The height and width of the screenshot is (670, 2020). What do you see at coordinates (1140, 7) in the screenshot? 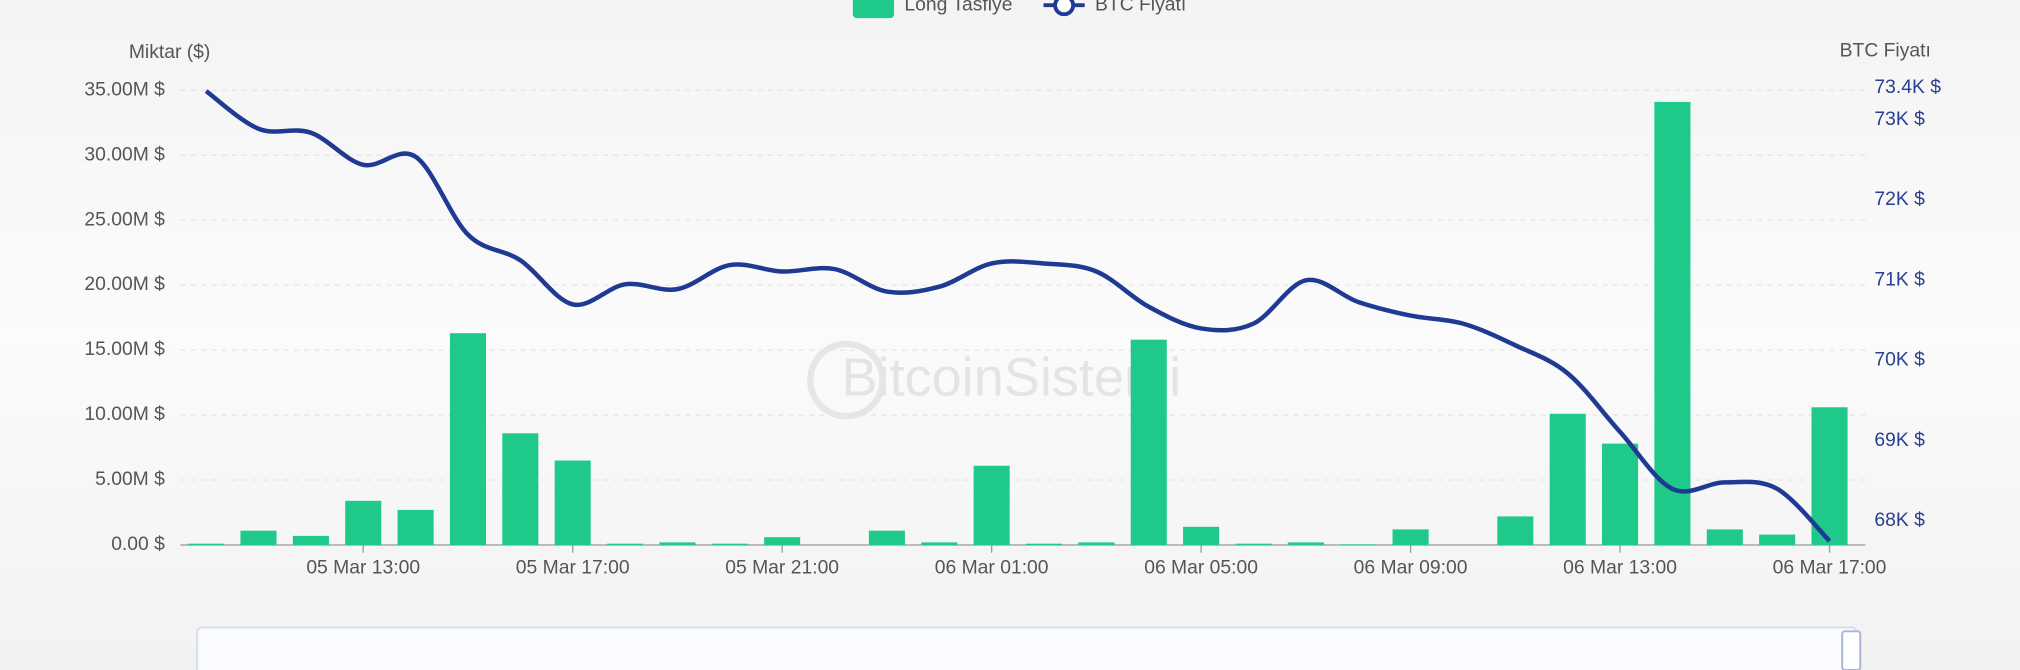
I see `legend-label: BTC Fiyatı` at bounding box center [1140, 7].